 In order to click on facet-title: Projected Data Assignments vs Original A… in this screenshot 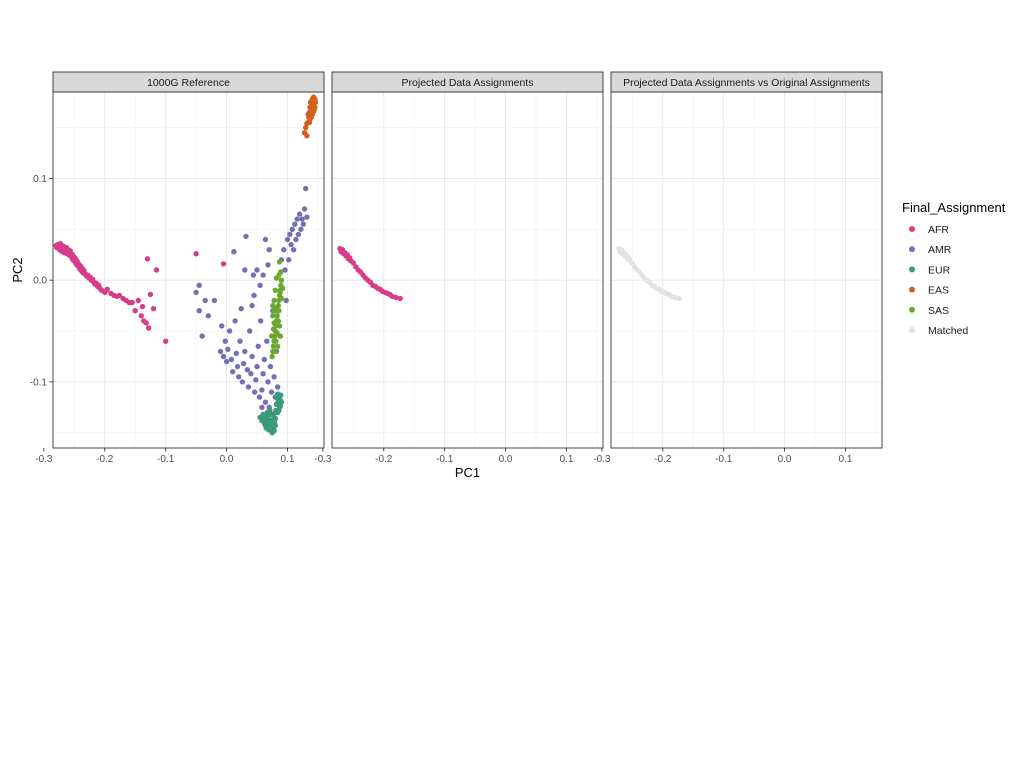, I will do `click(746, 83)`.